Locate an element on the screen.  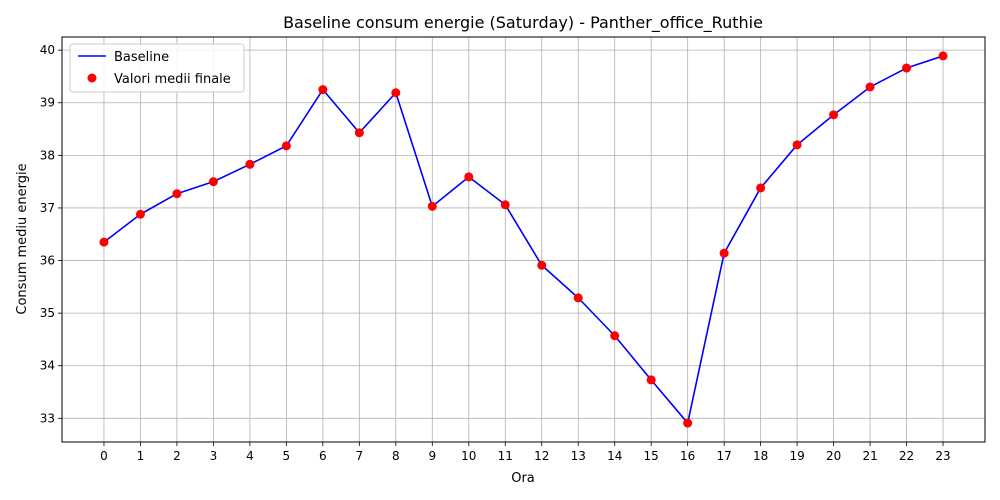
x-tick-label: 18 is located at coordinates (760, 456).